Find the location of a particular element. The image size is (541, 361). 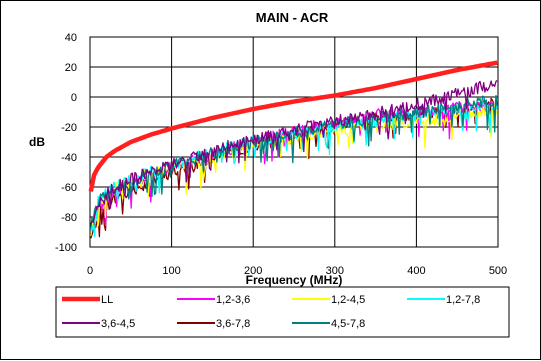

legend-label: 1,2-7,8 is located at coordinates (463, 300).